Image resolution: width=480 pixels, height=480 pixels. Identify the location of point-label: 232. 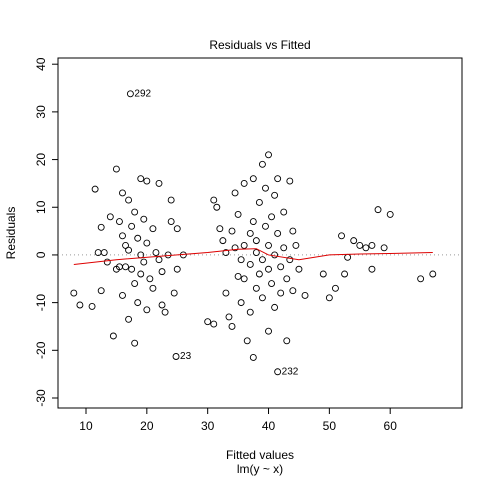
(290, 371).